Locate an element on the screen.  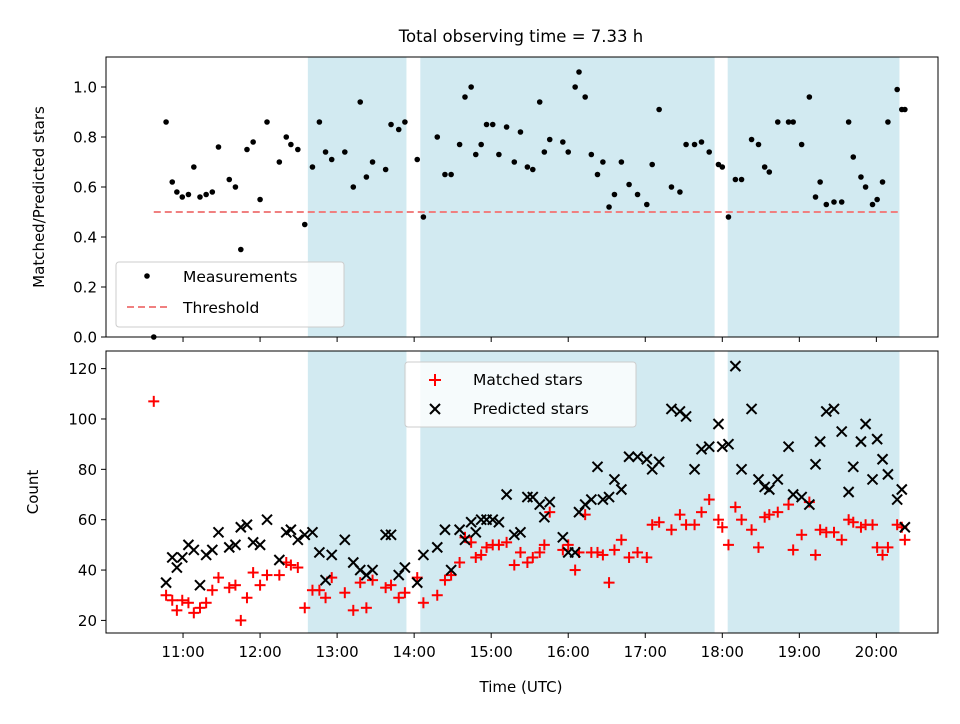
bottom-y-tick-label: 20 is located at coordinates (87, 621).